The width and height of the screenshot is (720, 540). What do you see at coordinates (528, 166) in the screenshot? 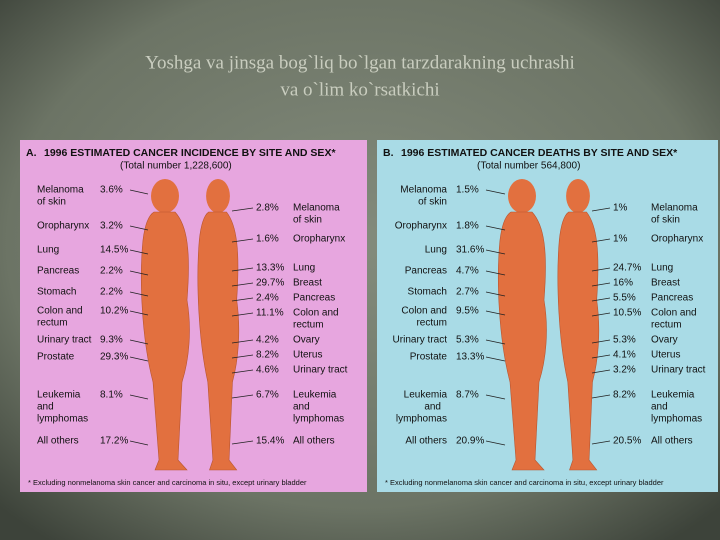
I see `panel-total: (Total number 564,800)` at bounding box center [528, 166].